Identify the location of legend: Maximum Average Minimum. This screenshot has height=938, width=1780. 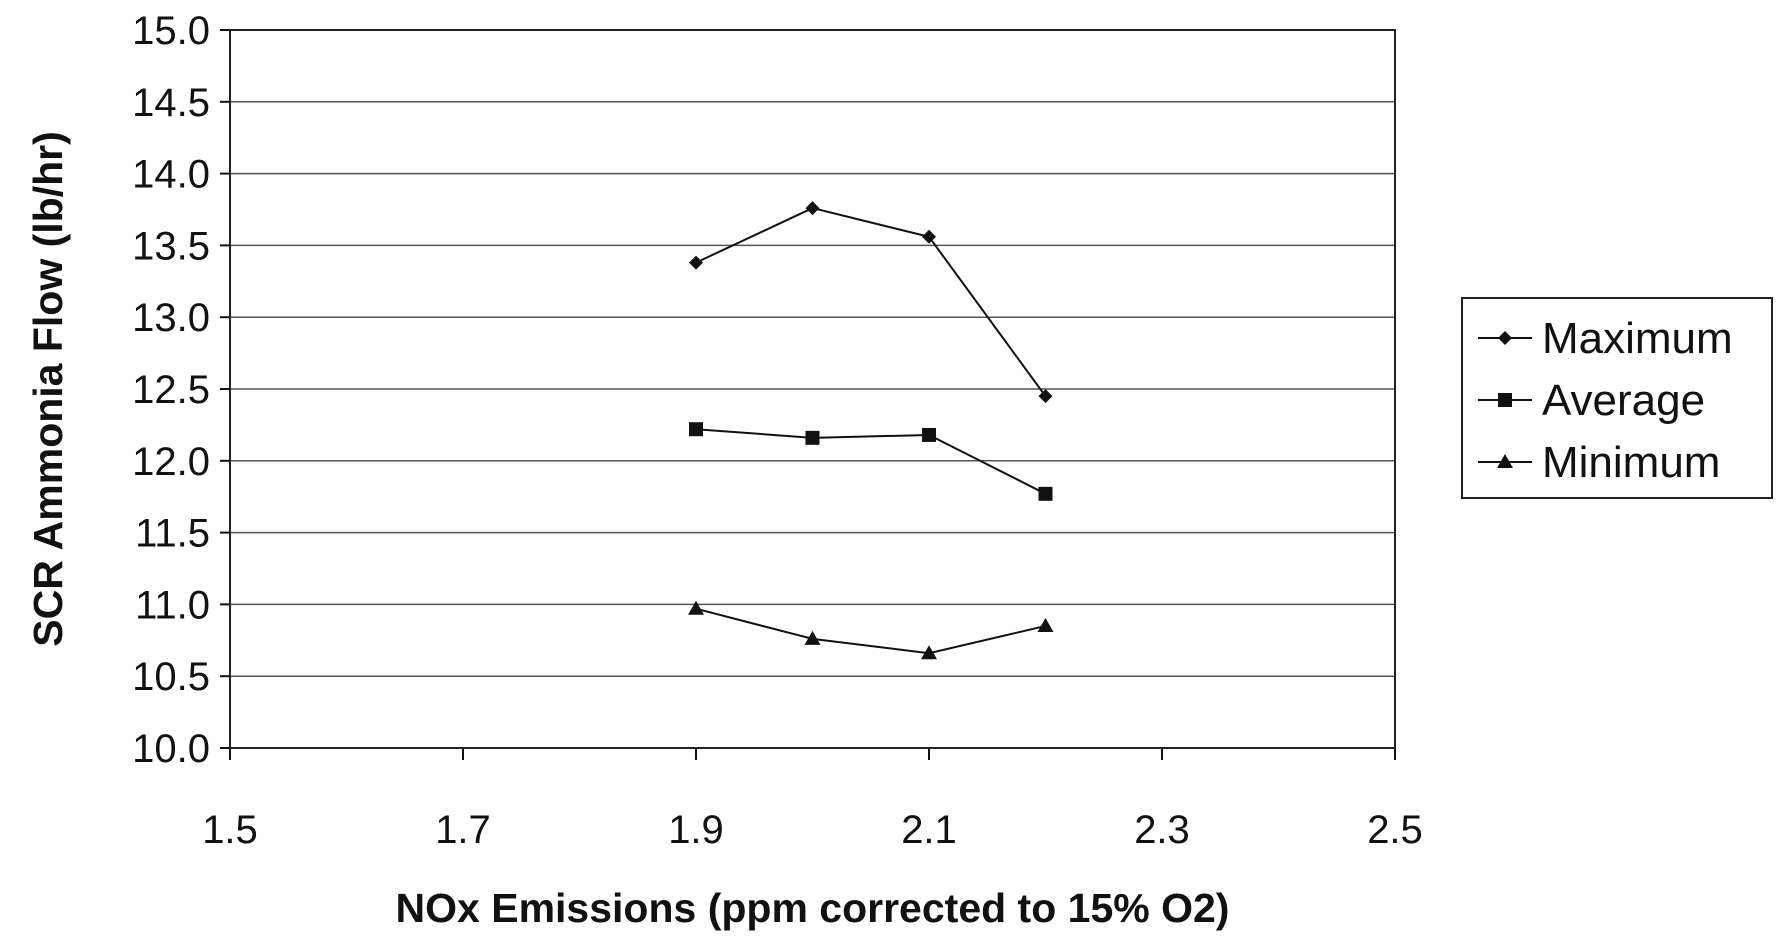
(1617, 398).